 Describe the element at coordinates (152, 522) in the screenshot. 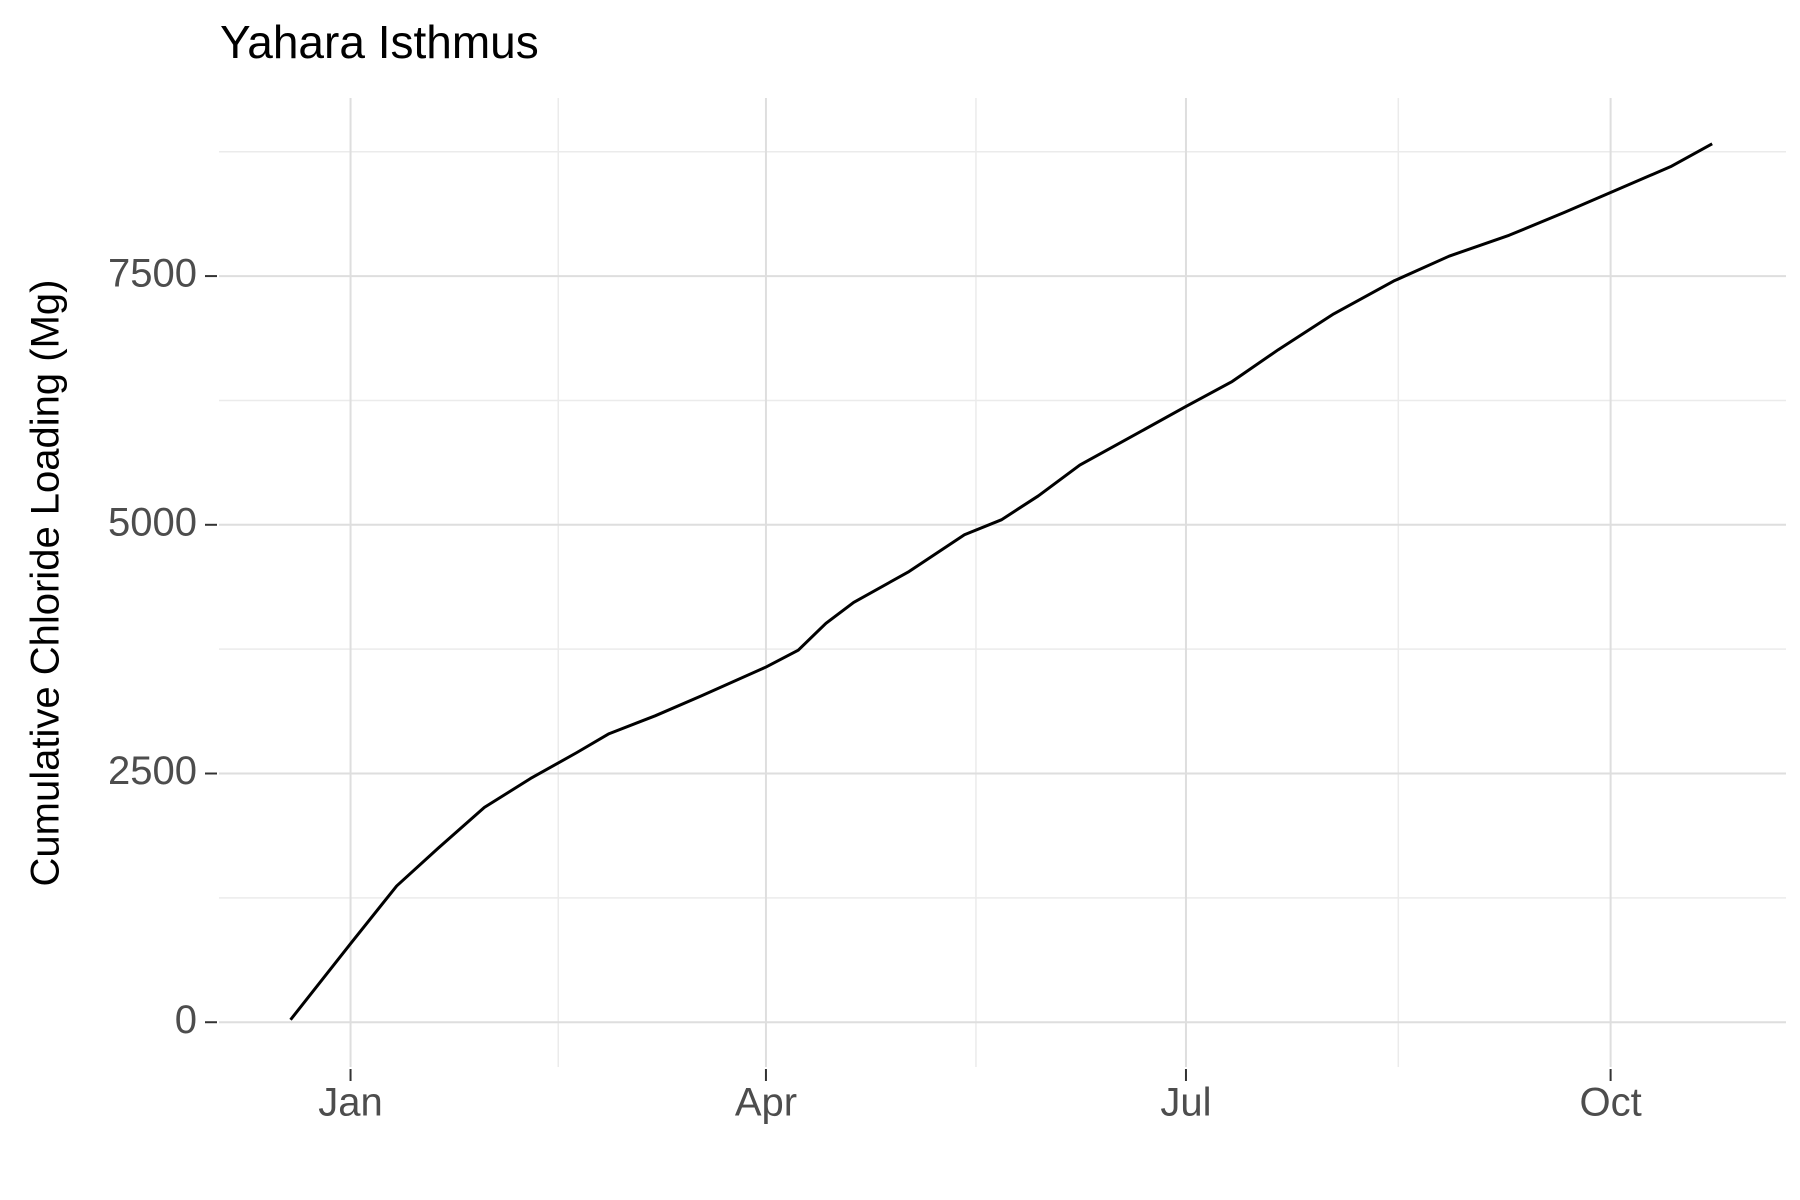

I see `y-tick-label: 5000` at that location.